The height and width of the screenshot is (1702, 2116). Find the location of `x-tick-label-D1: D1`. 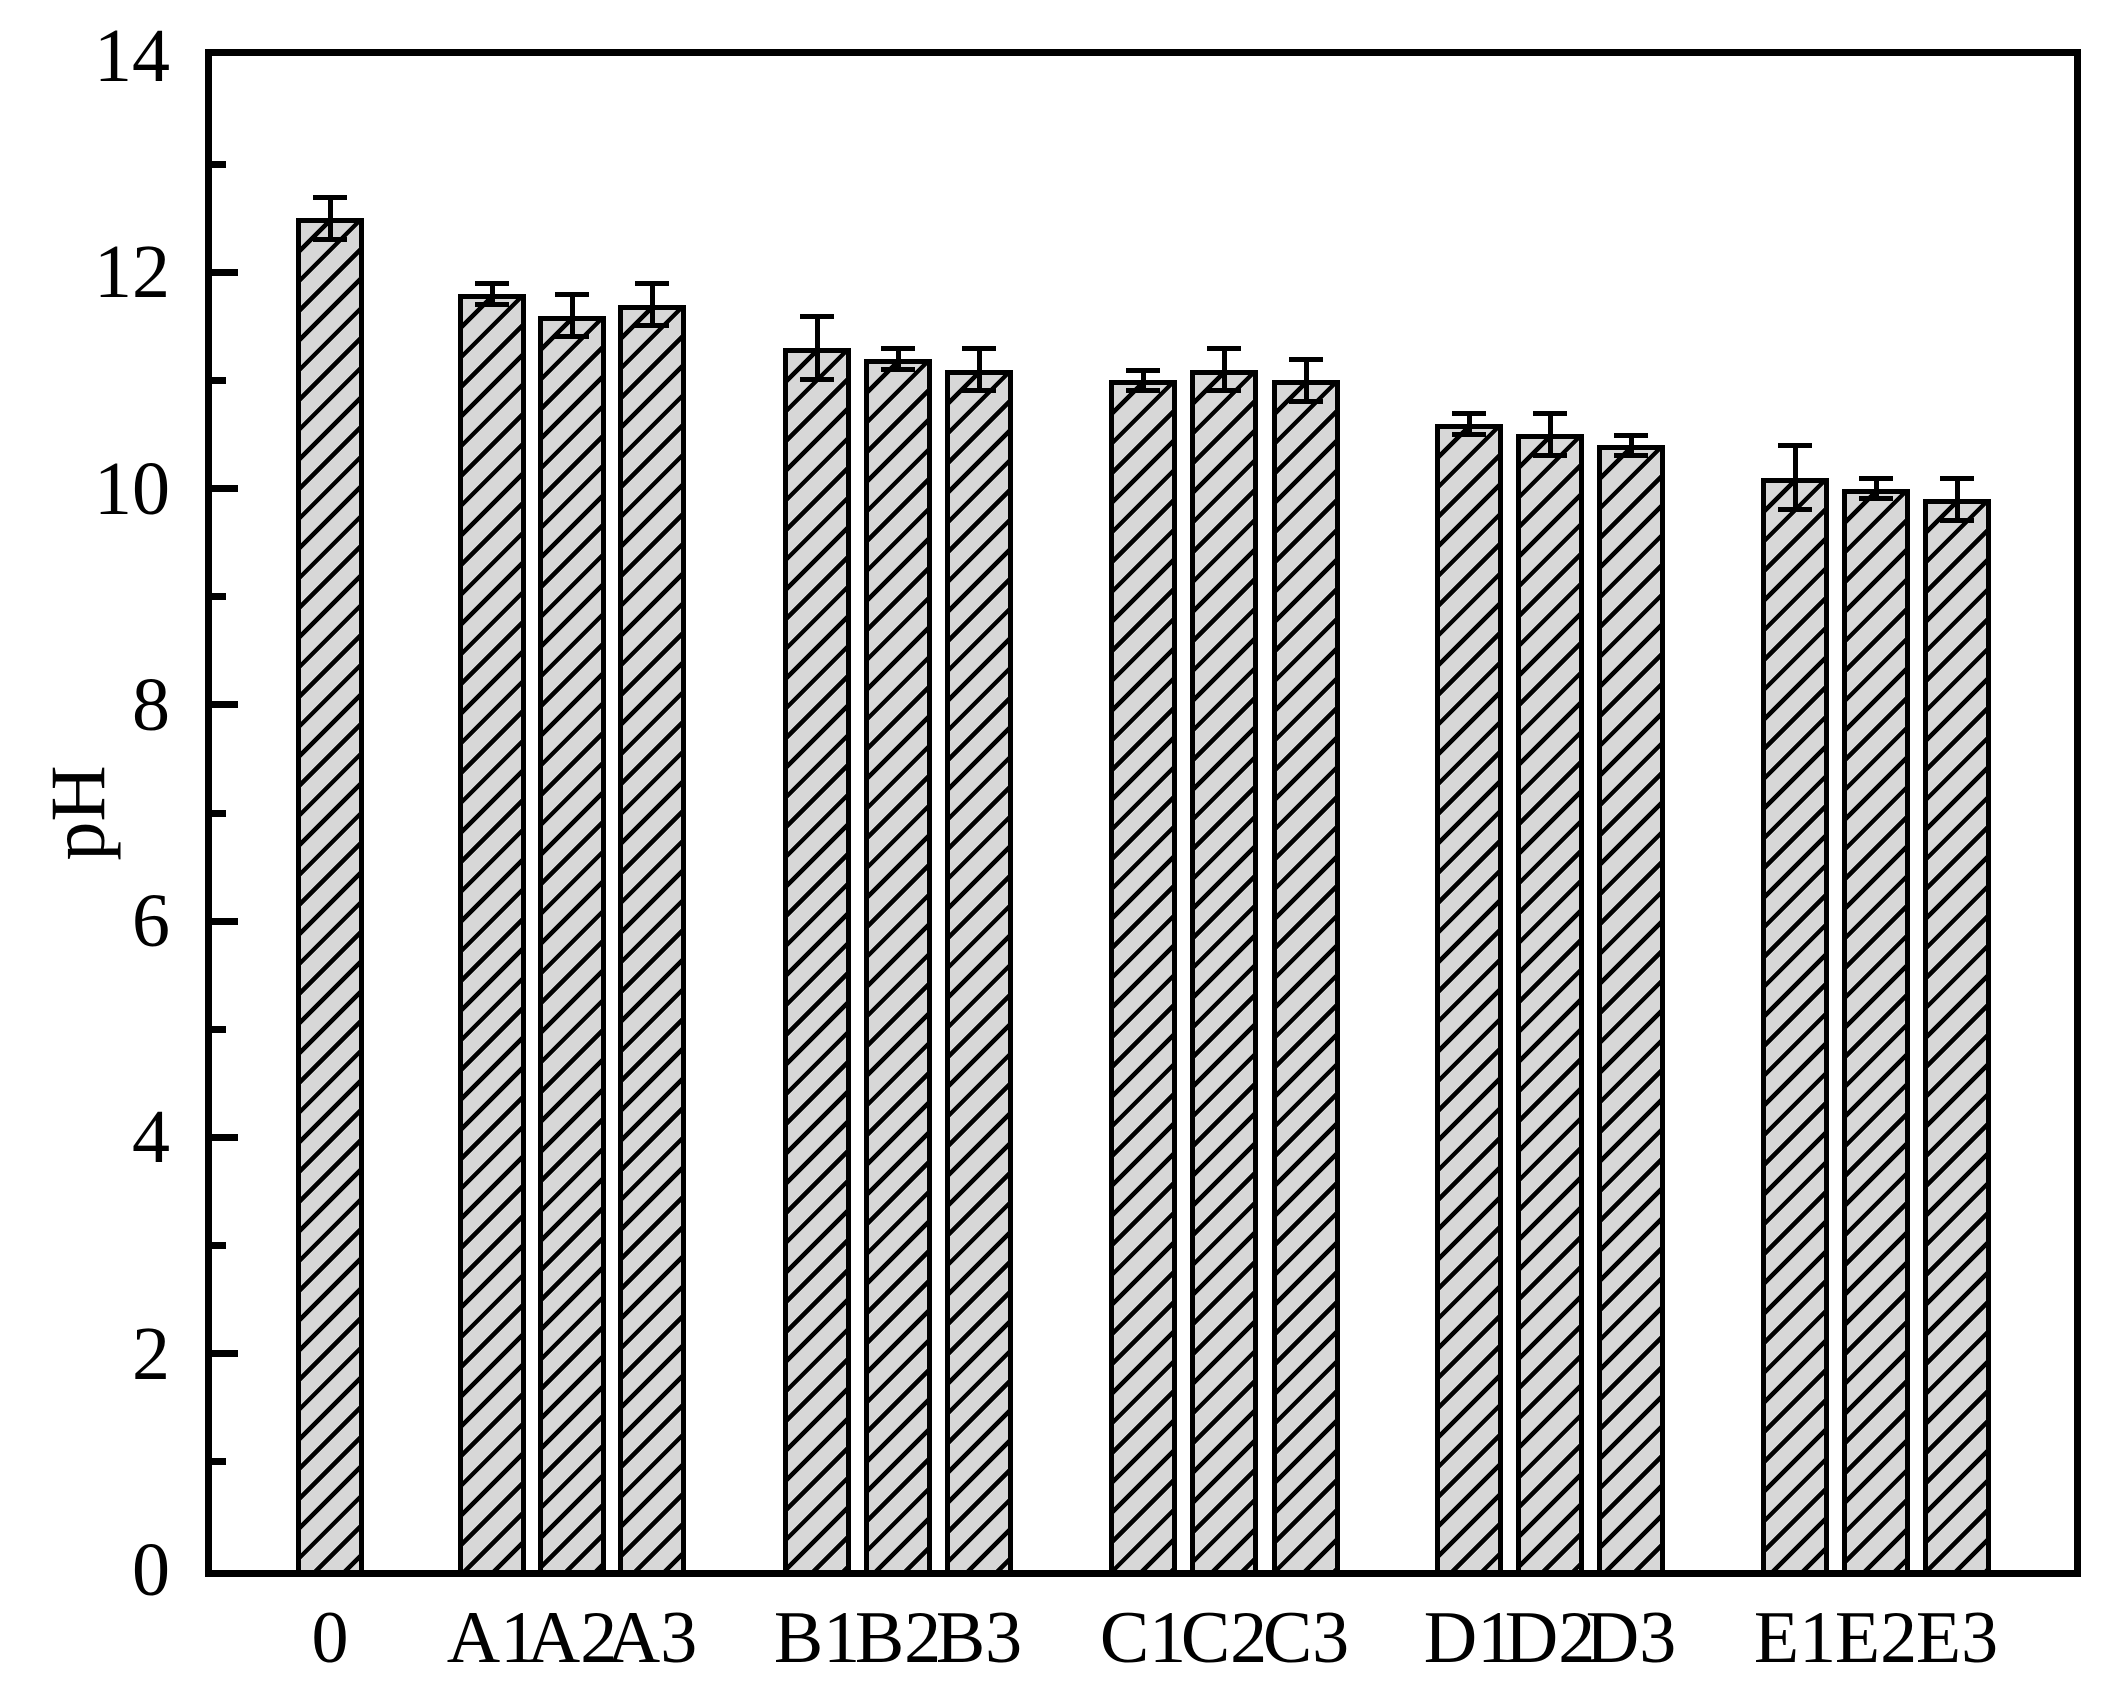

x-tick-label-D1: D1 is located at coordinates (1469, 1638).